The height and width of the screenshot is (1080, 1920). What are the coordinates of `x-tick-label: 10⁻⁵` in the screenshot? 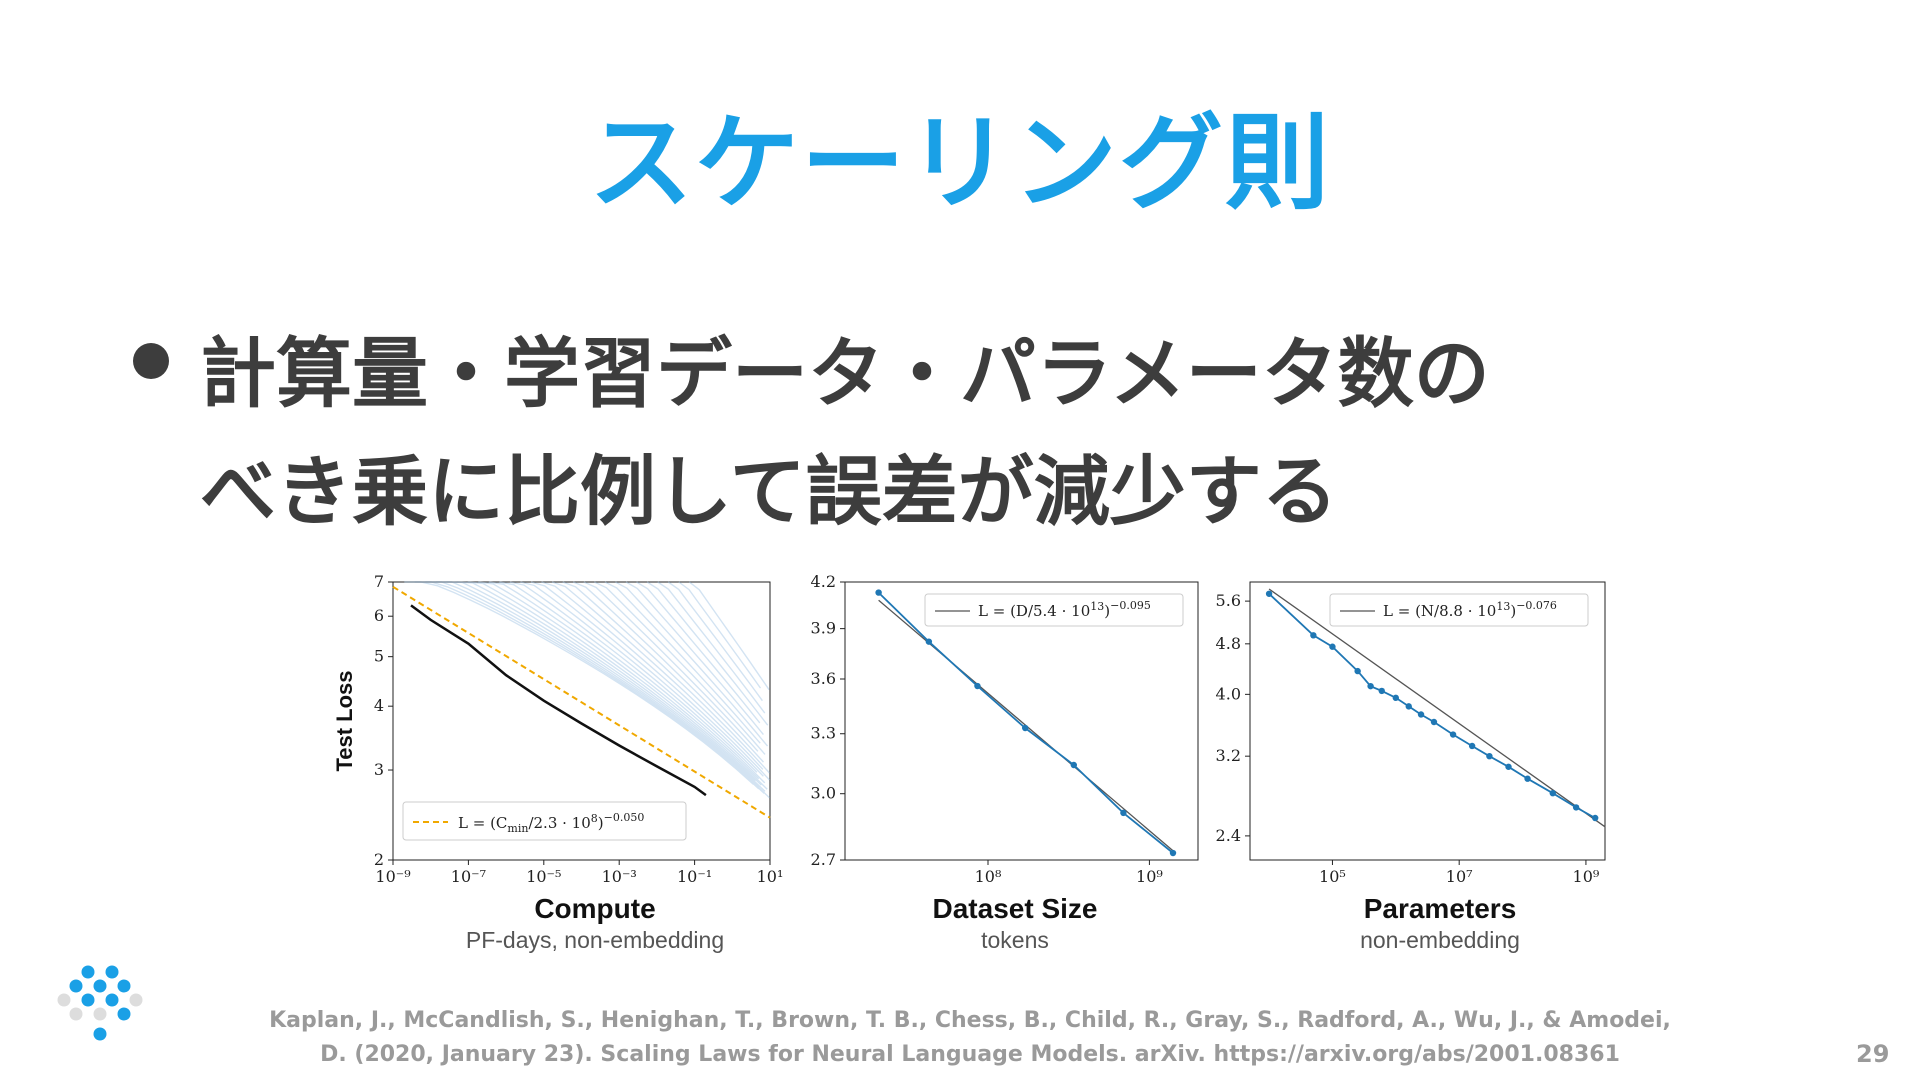 It's located at (543, 876).